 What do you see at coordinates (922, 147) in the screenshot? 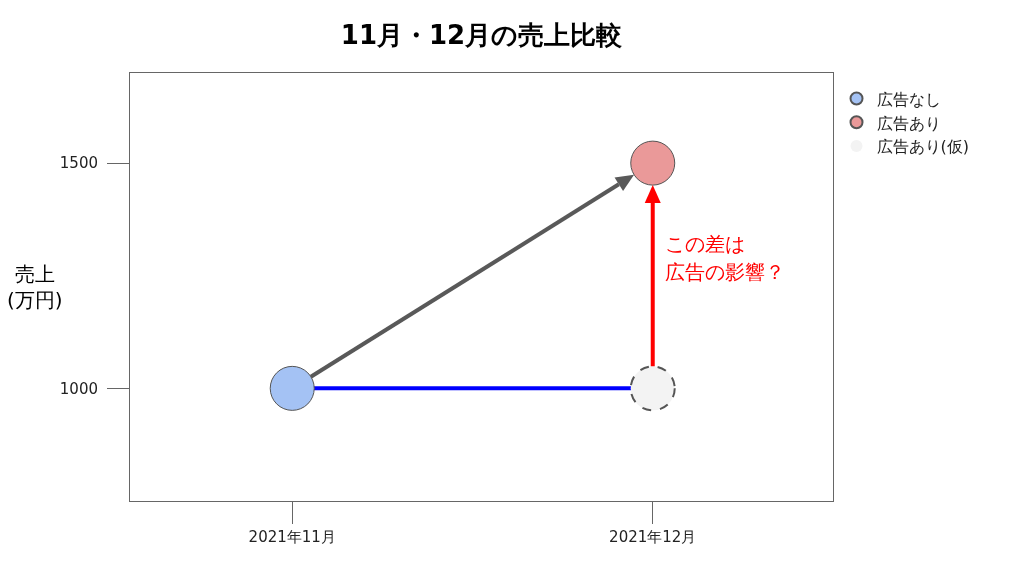
I see `legend-label: 広告あり(仮)` at bounding box center [922, 147].